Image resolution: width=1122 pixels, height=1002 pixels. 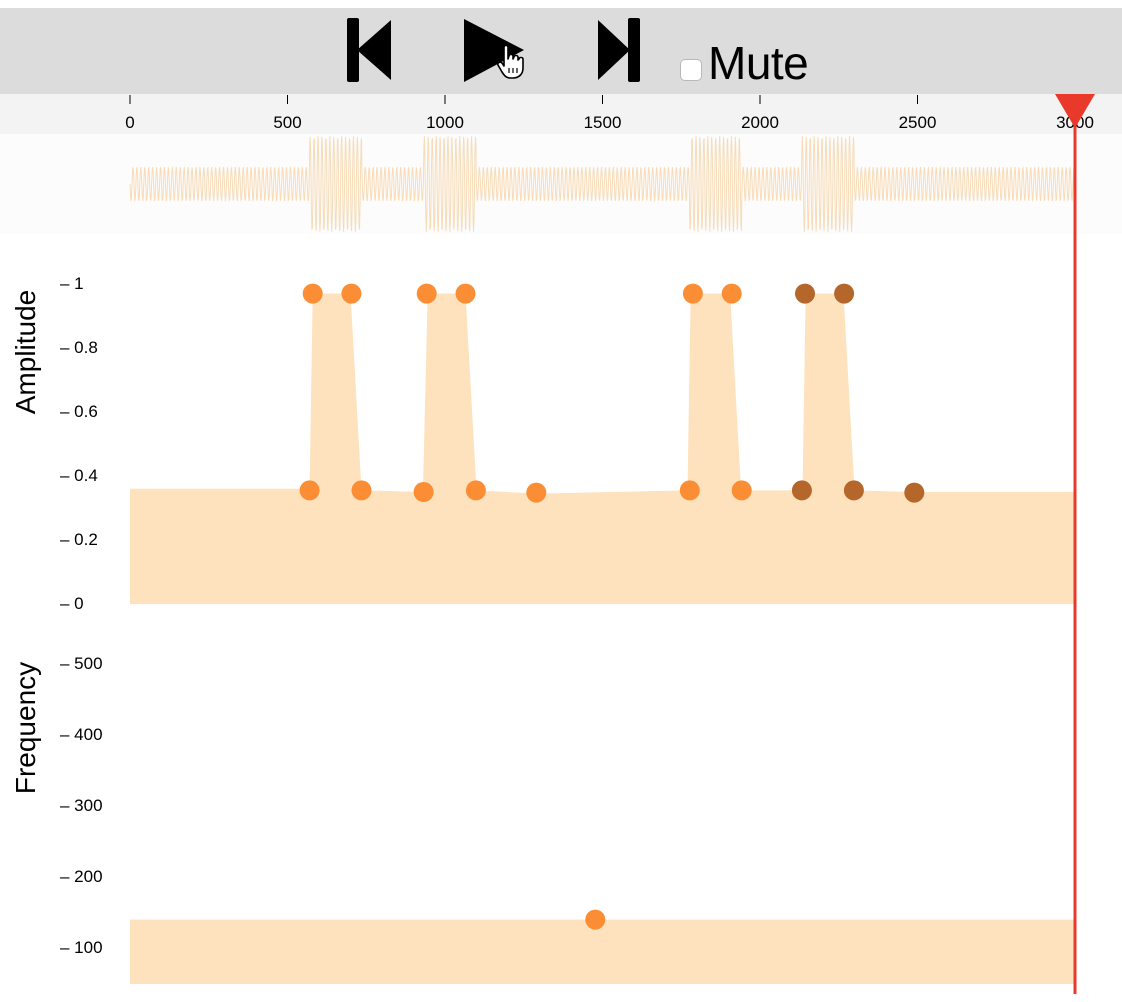 What do you see at coordinates (129, 122) in the screenshot?
I see `ruler-tick-label: 0` at bounding box center [129, 122].